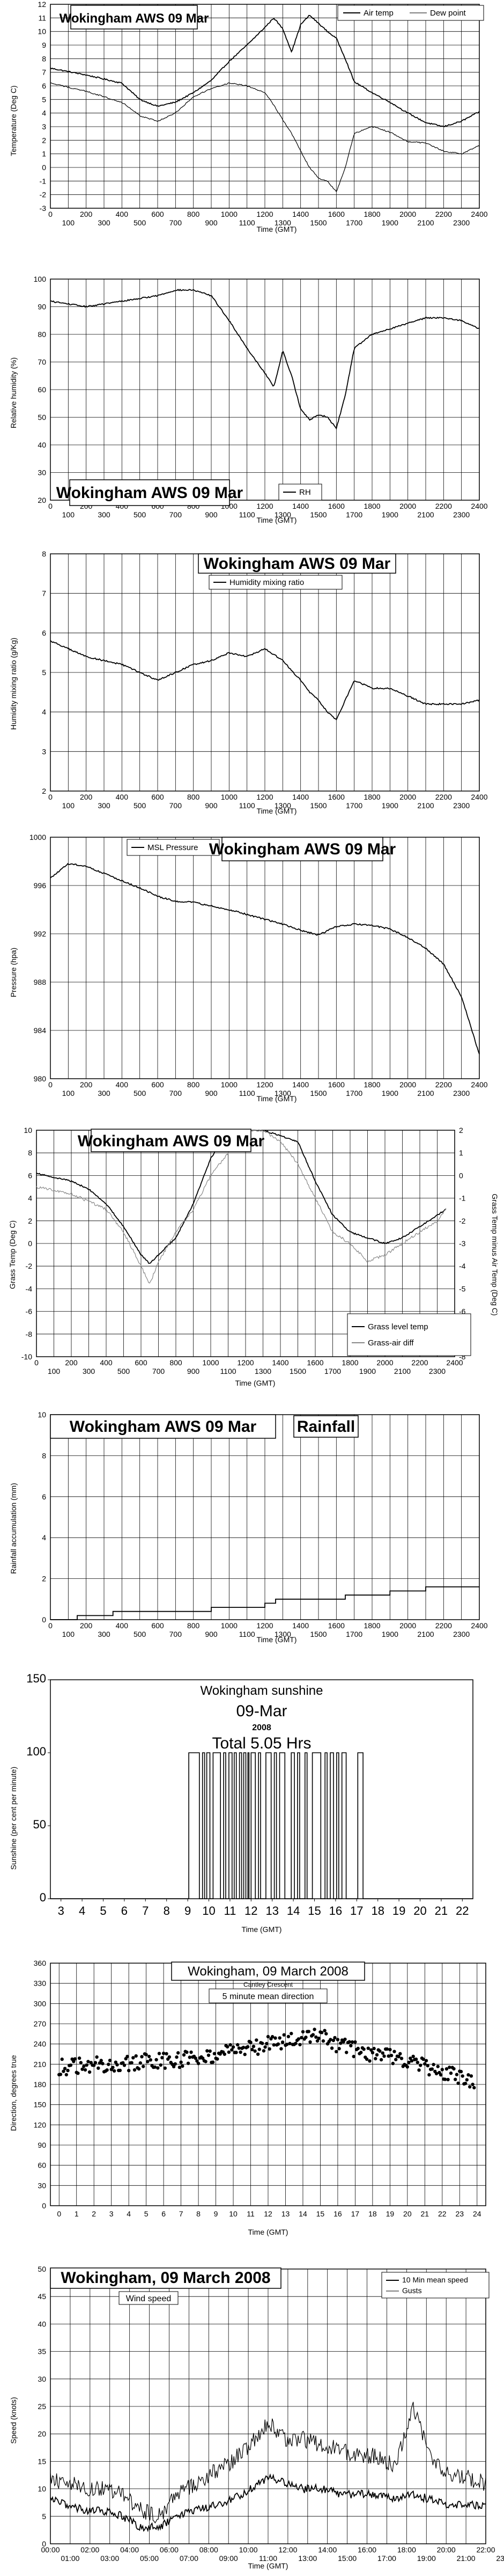  I want to click on rh-x-tick-label: 500, so click(140, 514).